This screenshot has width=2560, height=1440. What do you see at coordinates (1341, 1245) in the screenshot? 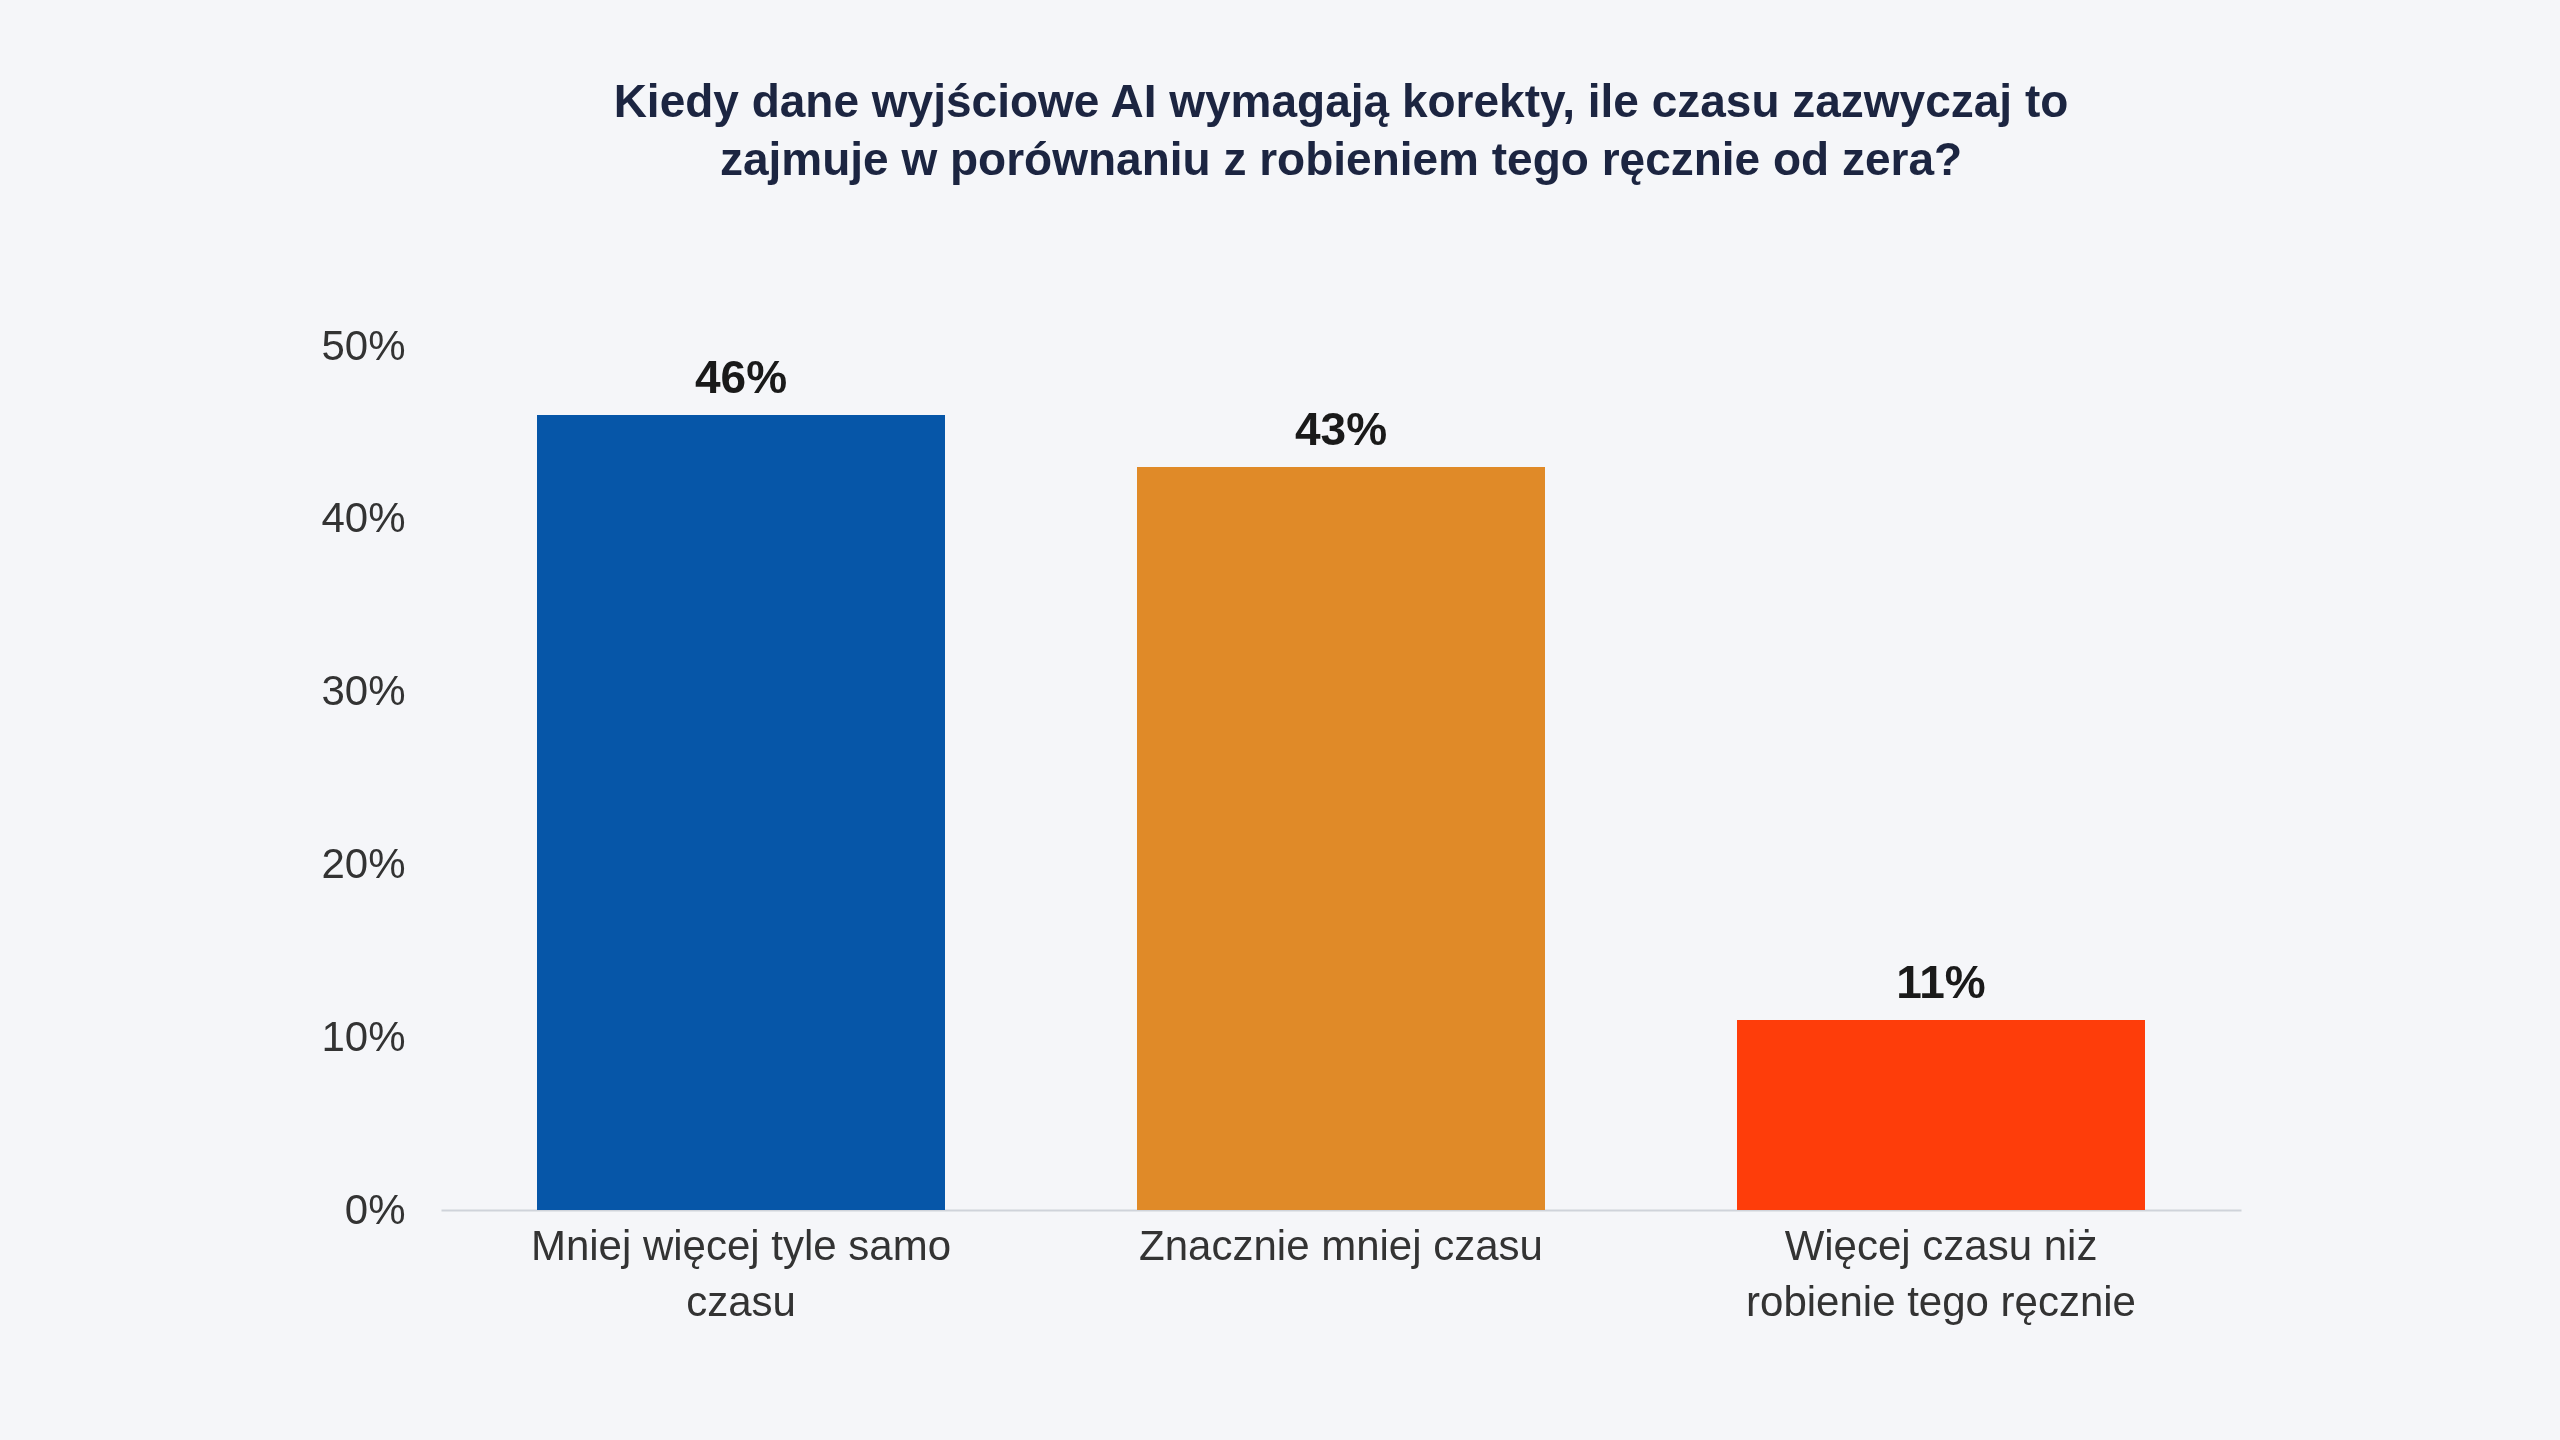
I see `x-tick-label: Znacznie mniej czasu` at bounding box center [1341, 1245].